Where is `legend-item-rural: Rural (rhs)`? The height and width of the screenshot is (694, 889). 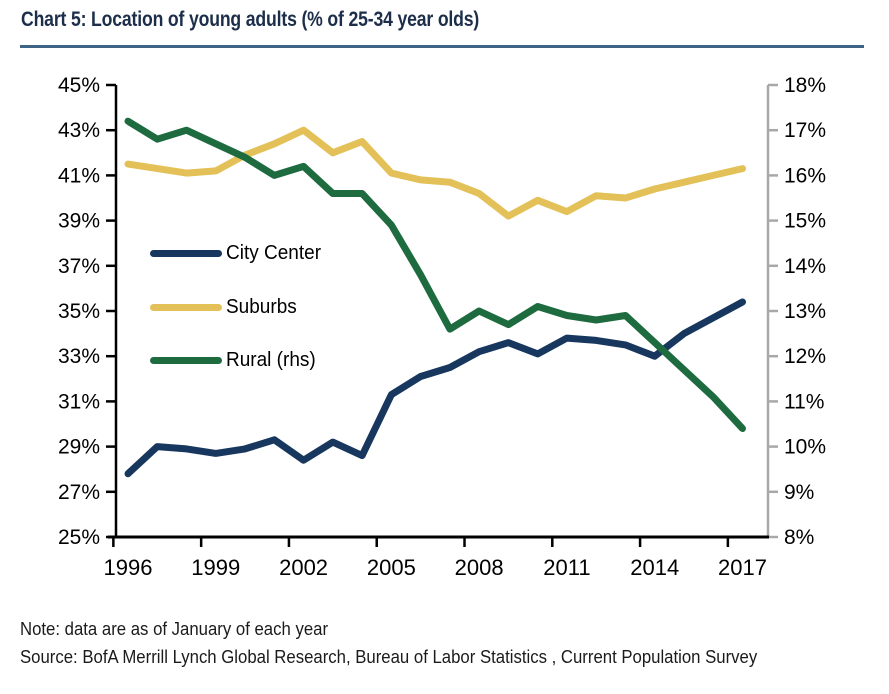
legend-item-rural: Rural (rhs) is located at coordinates (235, 360).